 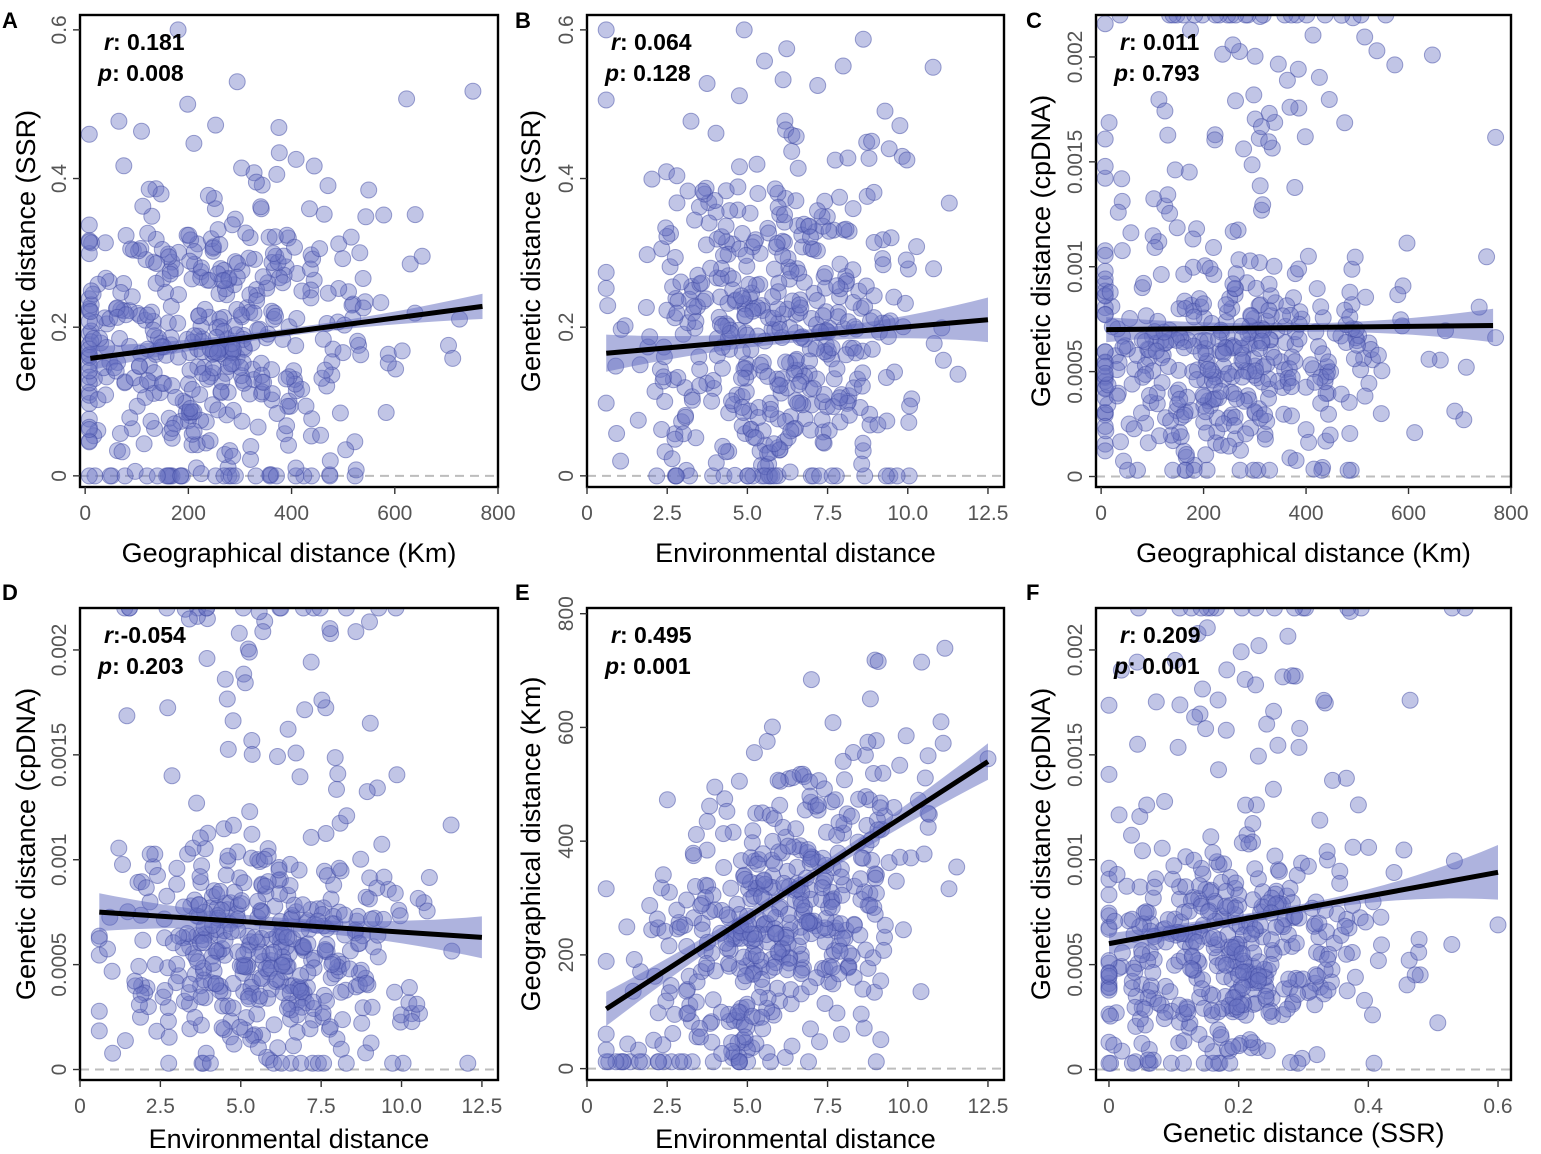 What do you see at coordinates (647, 666) in the screenshot?
I see `p-statistic: p: 0.001` at bounding box center [647, 666].